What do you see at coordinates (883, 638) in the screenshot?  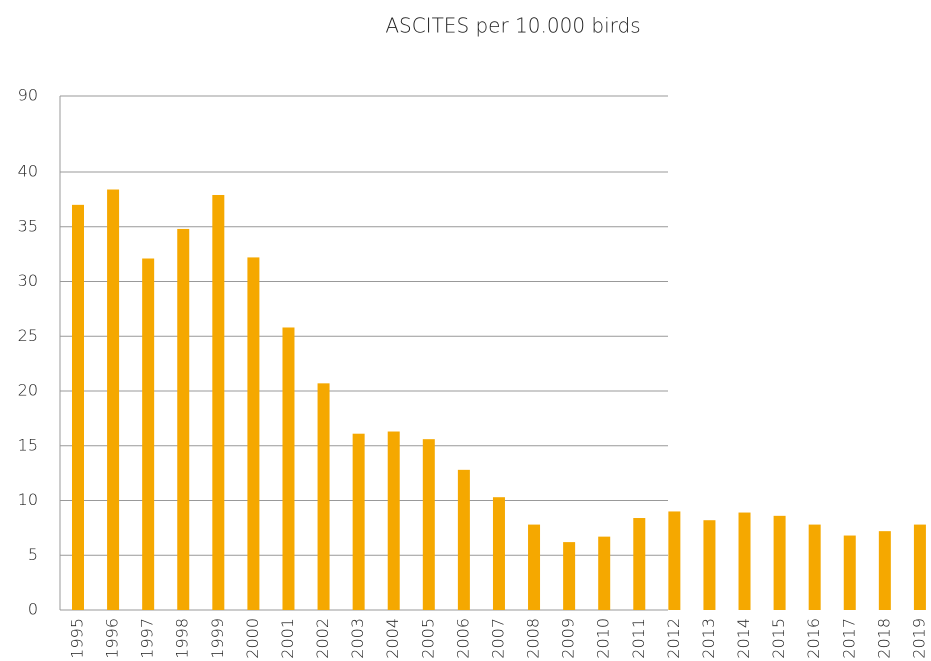 I see `x-tick-label: 2018` at bounding box center [883, 638].